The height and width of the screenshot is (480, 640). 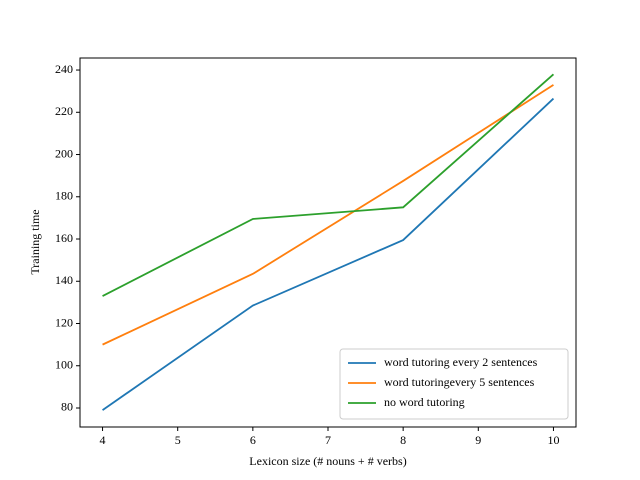 What do you see at coordinates (64, 364) in the screenshot?
I see `y-tick-label: 100` at bounding box center [64, 364].